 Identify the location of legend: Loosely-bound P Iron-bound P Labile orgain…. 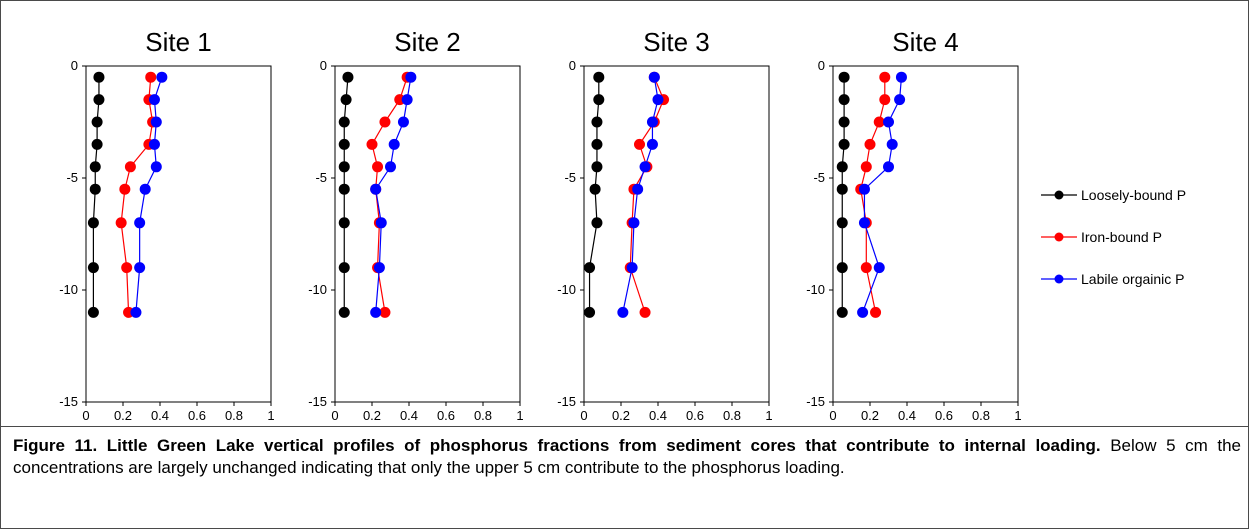
(1113, 237).